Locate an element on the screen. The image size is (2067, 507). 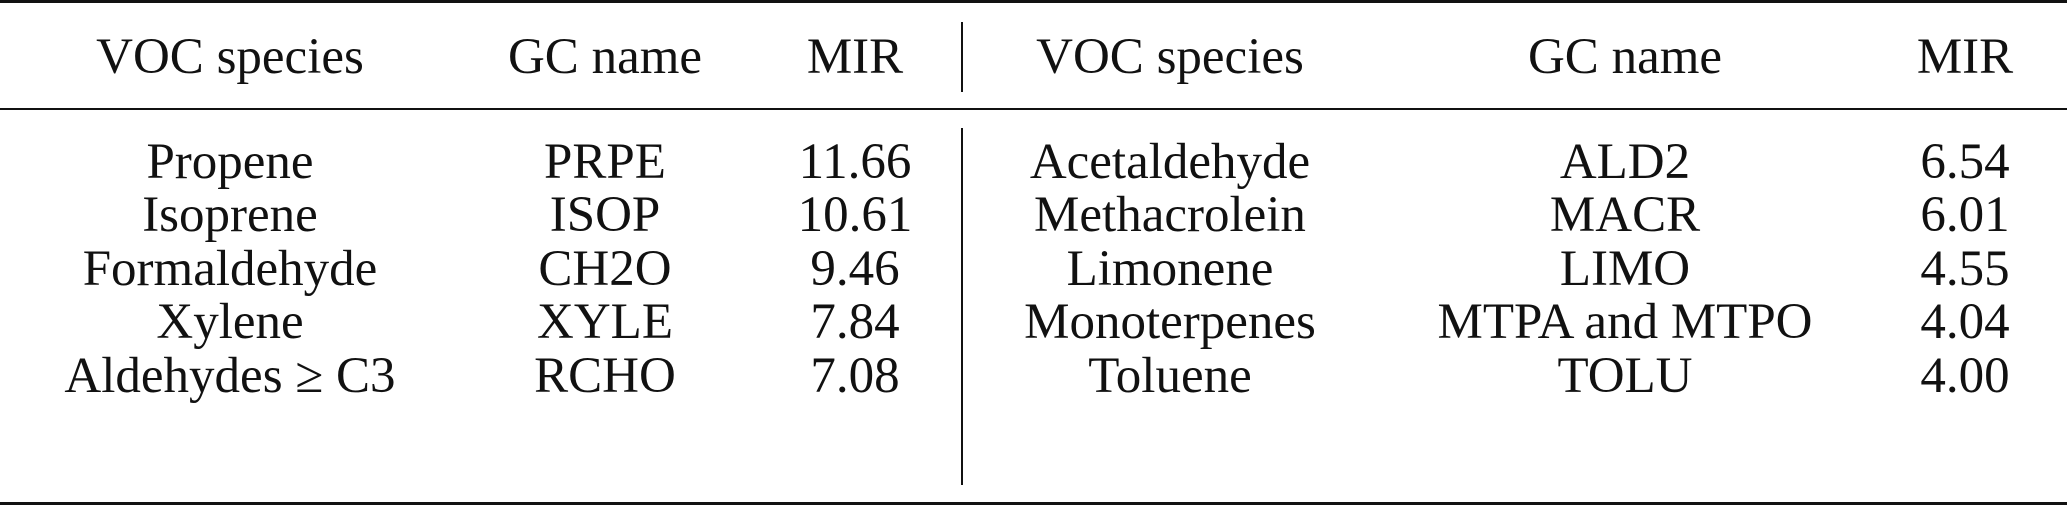
gc-name-cell: LIMO is located at coordinates (1625, 269).